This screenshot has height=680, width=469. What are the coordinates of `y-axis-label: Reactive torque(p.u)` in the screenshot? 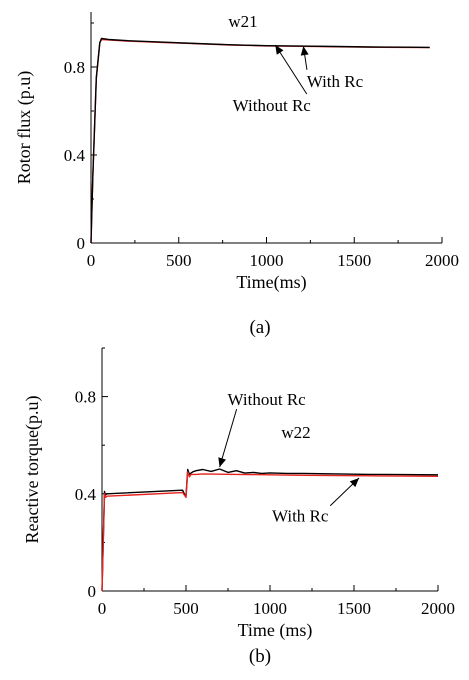 It's located at (32, 470).